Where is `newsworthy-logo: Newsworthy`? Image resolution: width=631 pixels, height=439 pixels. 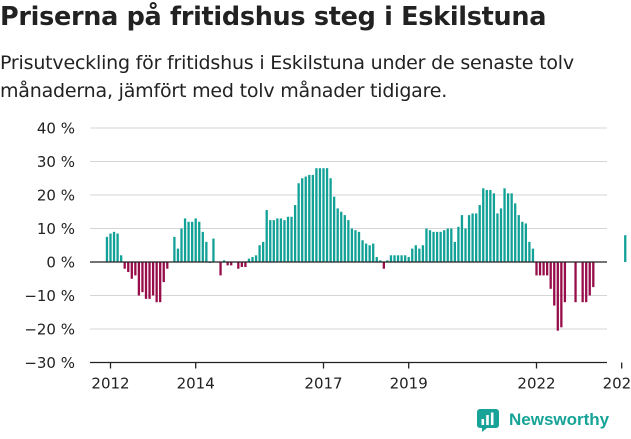
newsworthy-logo: Newsworthy is located at coordinates (542, 420).